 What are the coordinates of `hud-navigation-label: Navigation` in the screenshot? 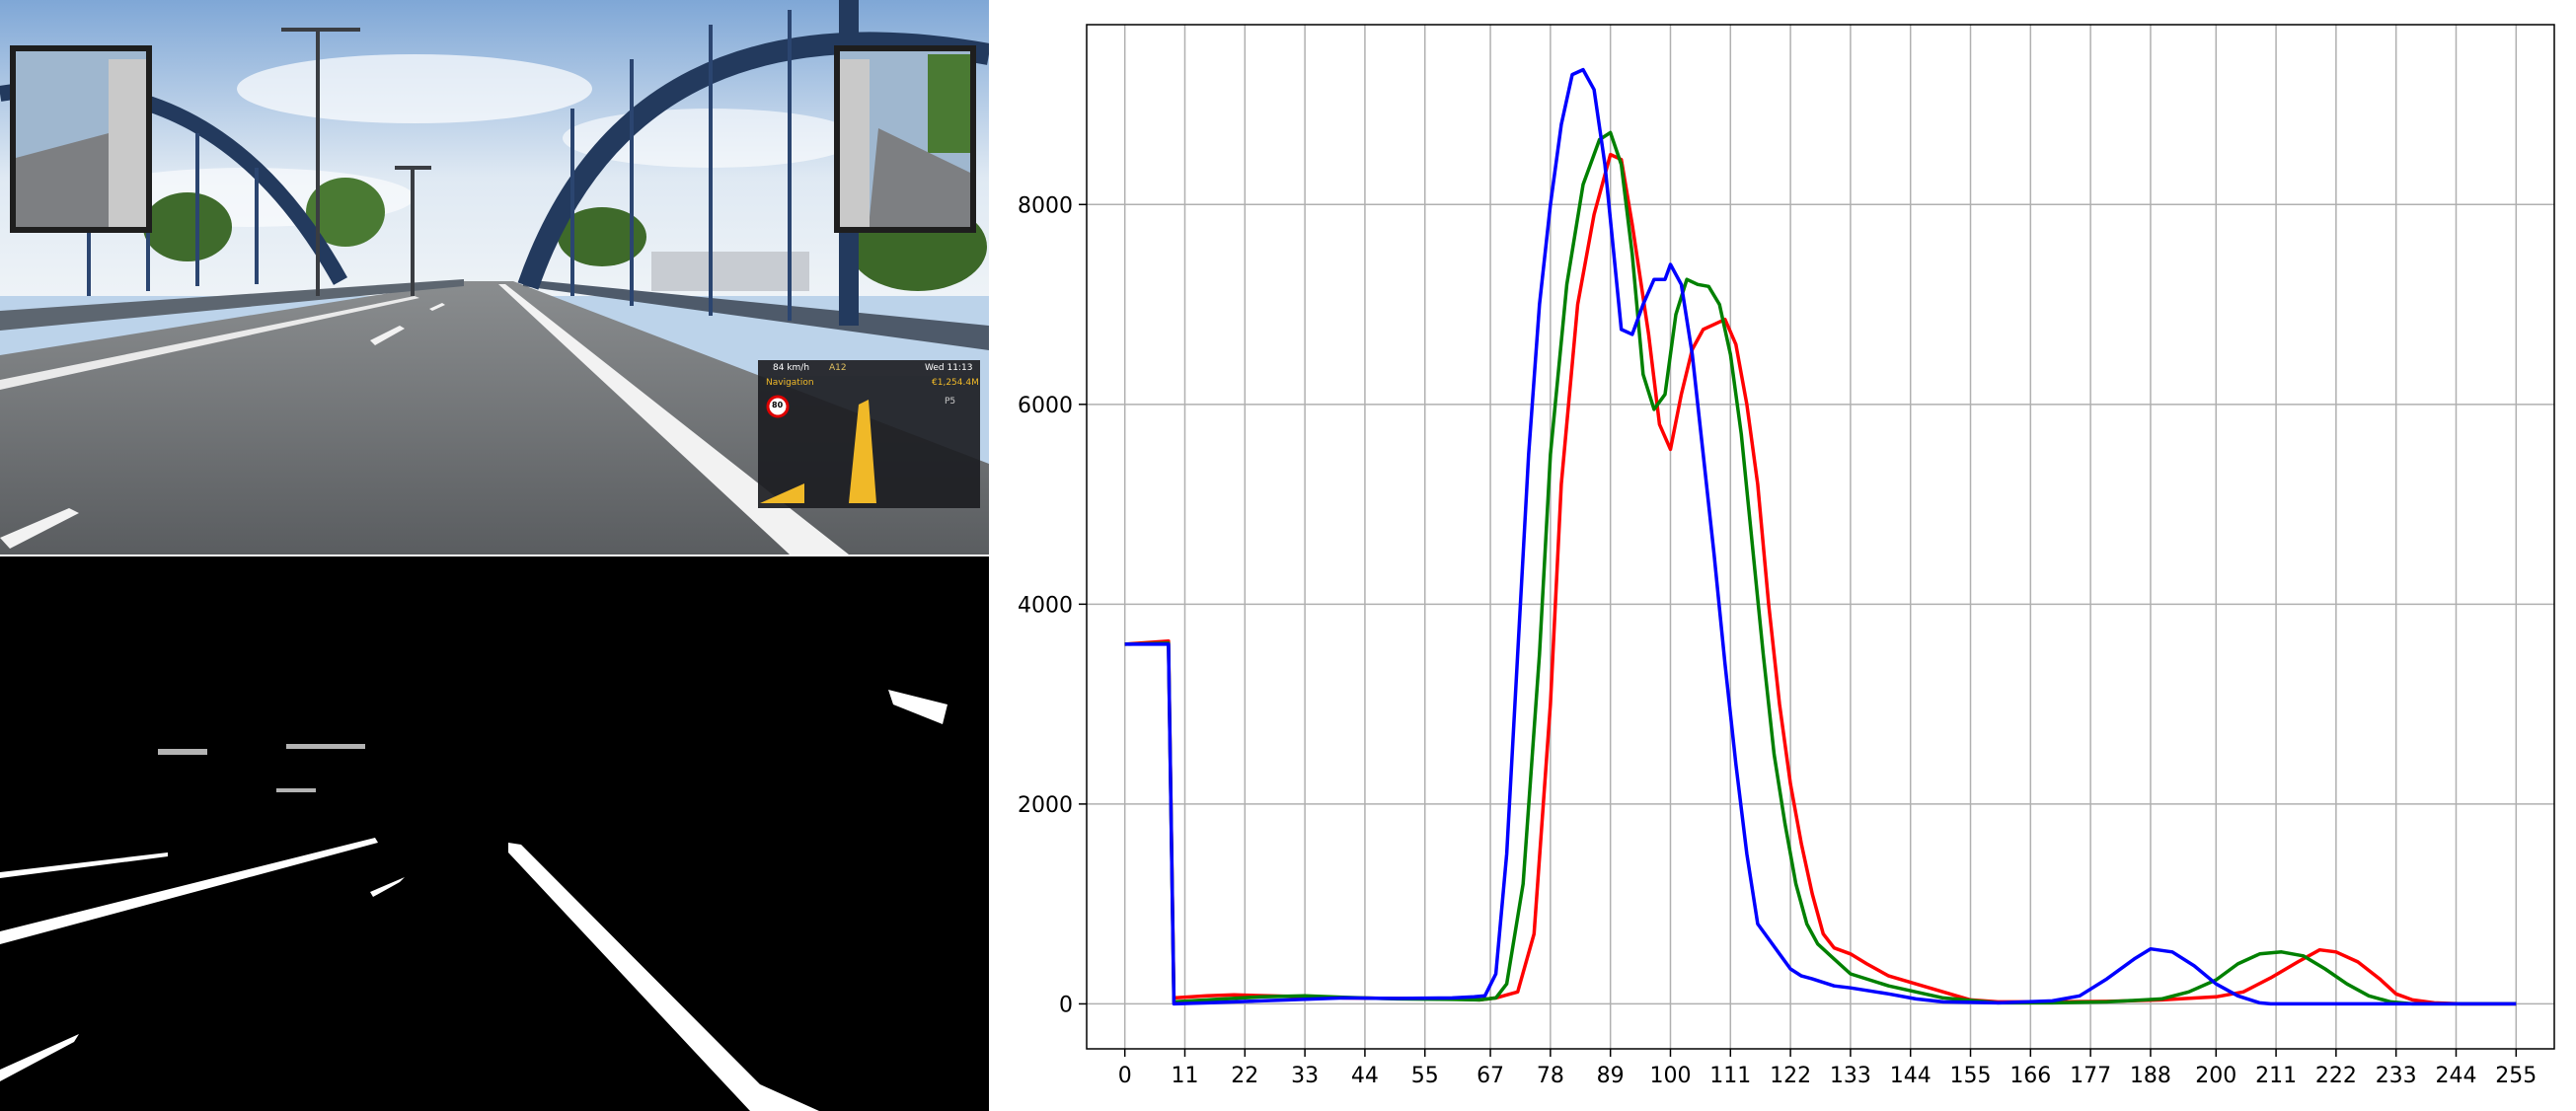 It's located at (790, 383).